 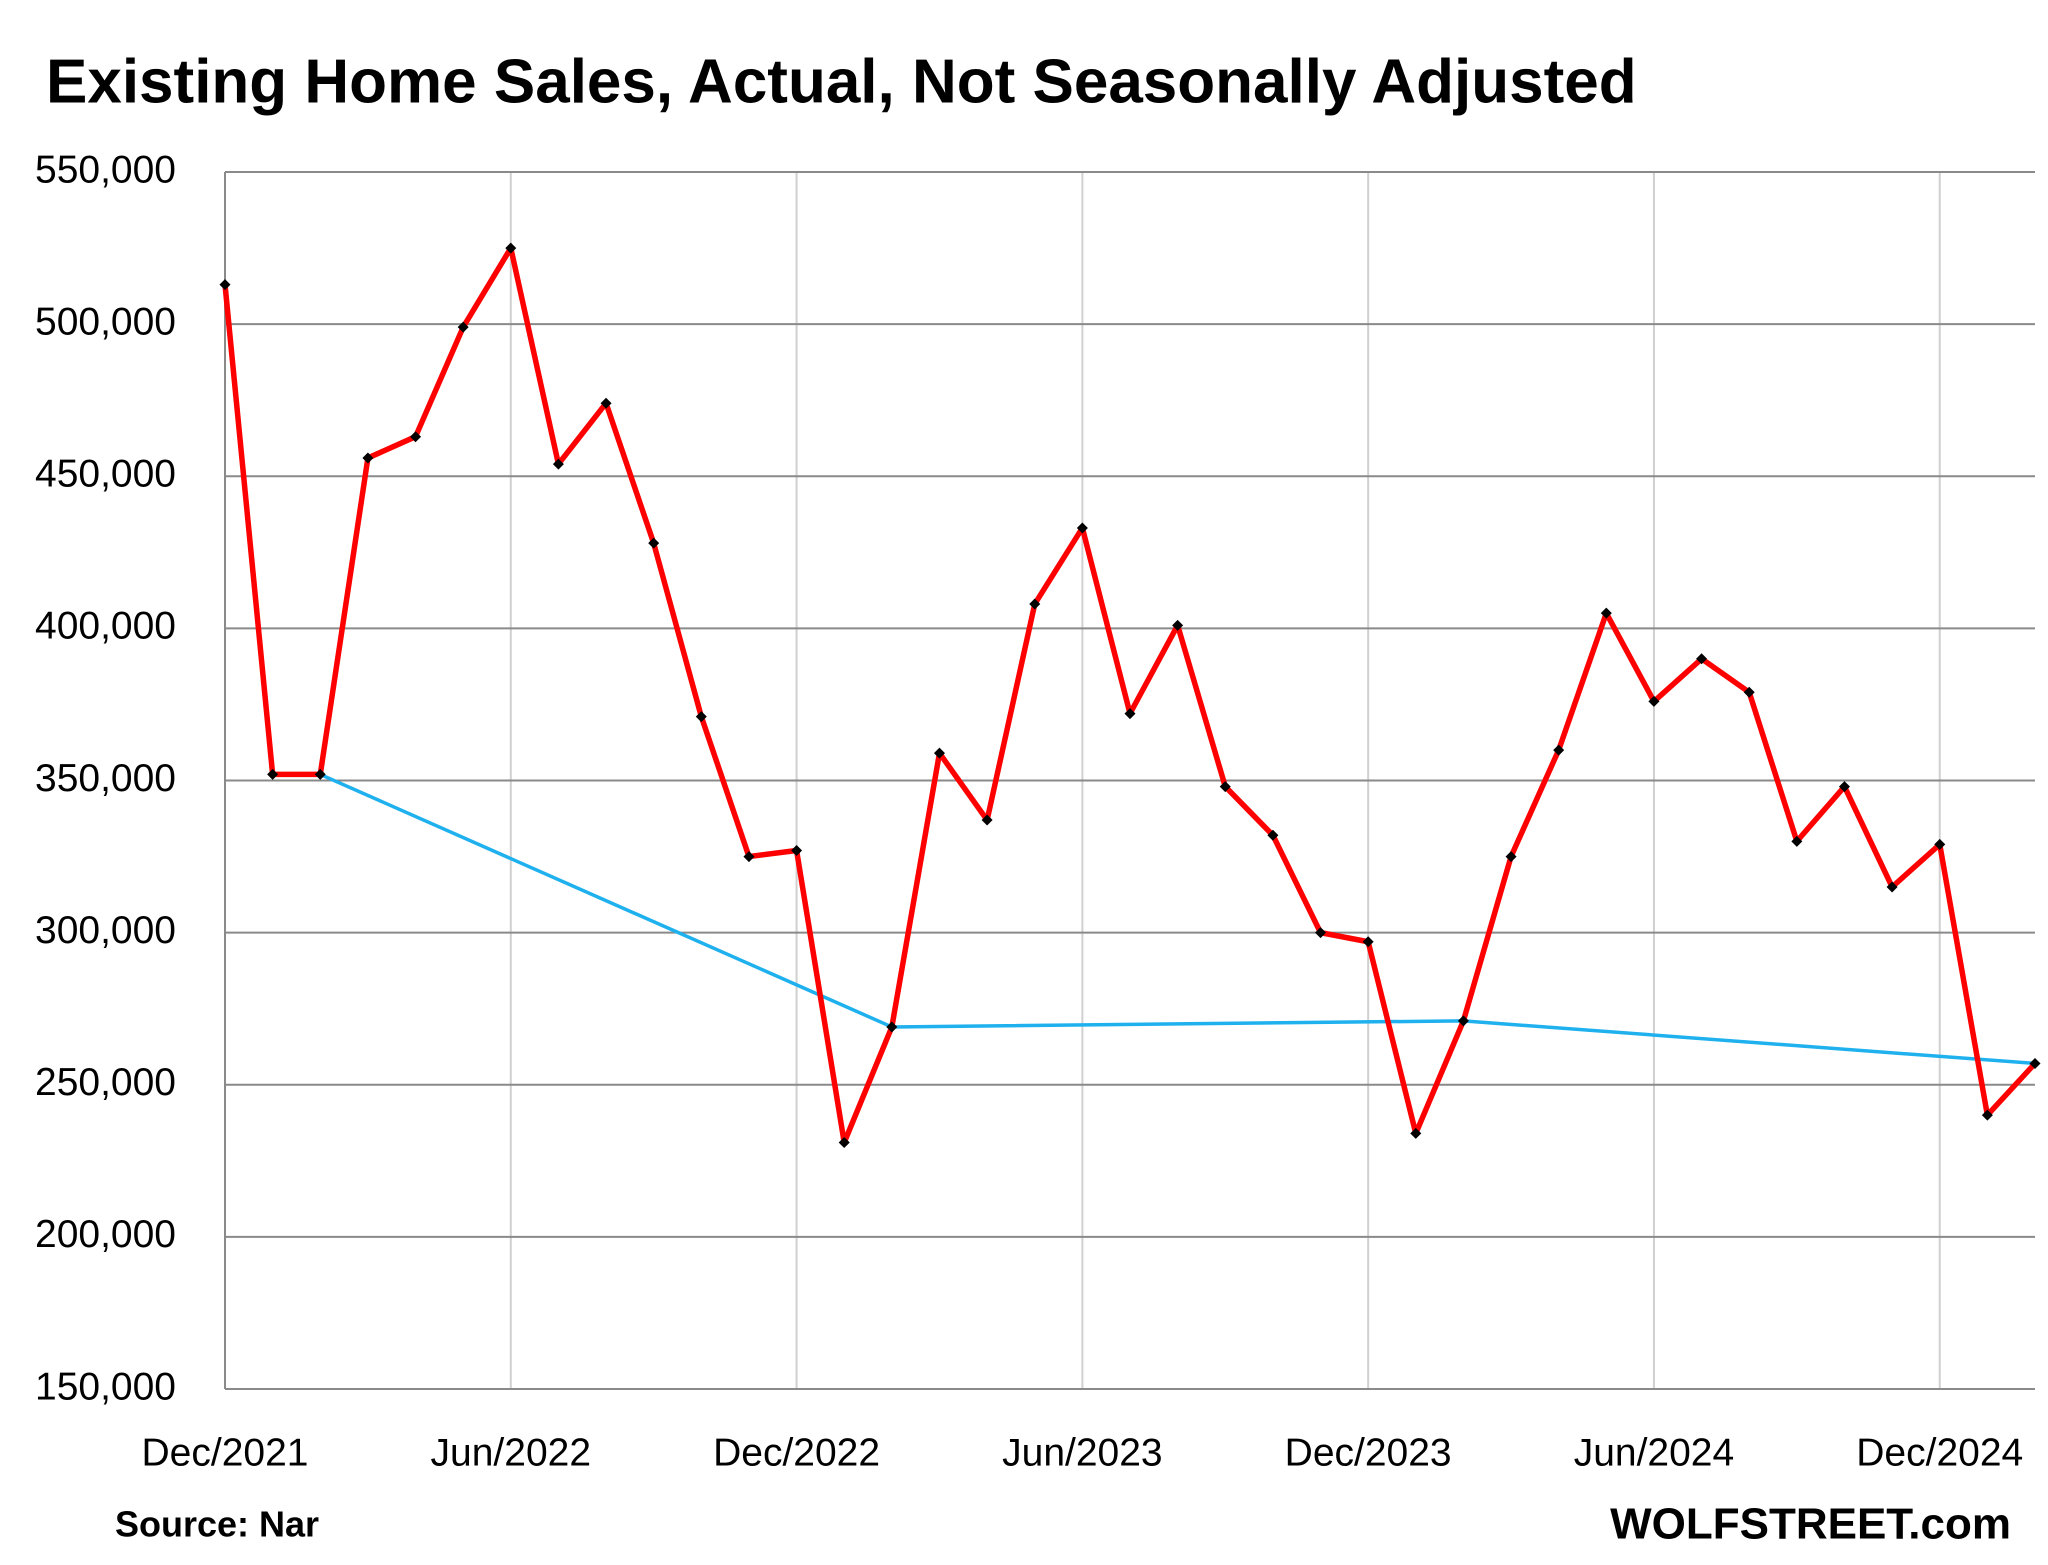 I want to click on x-tick-label: Dec/2023, so click(x=1368, y=1452).